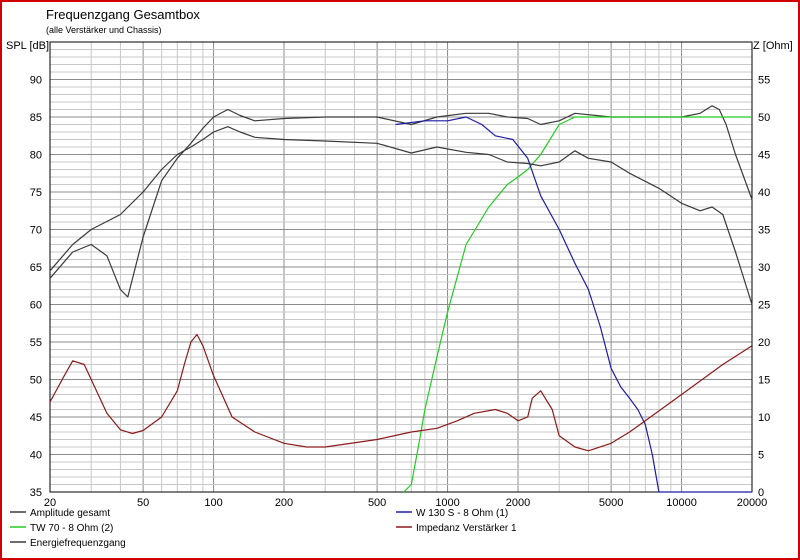 The width and height of the screenshot is (800, 560). I want to click on legend-label: Impedanz Verstärker 1, so click(466, 528).